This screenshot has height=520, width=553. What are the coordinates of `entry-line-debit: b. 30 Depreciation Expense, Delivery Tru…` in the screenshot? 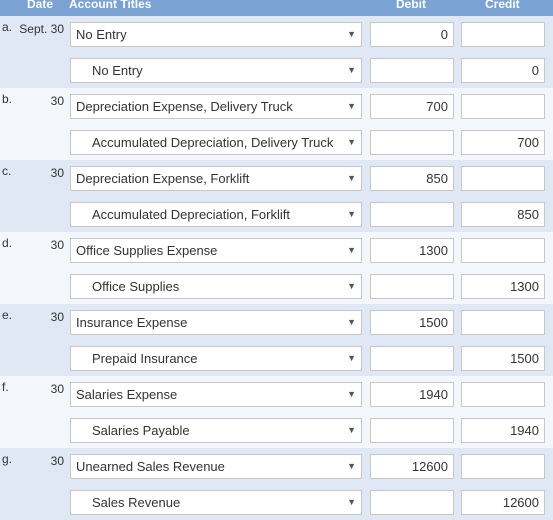 It's located at (276, 106).